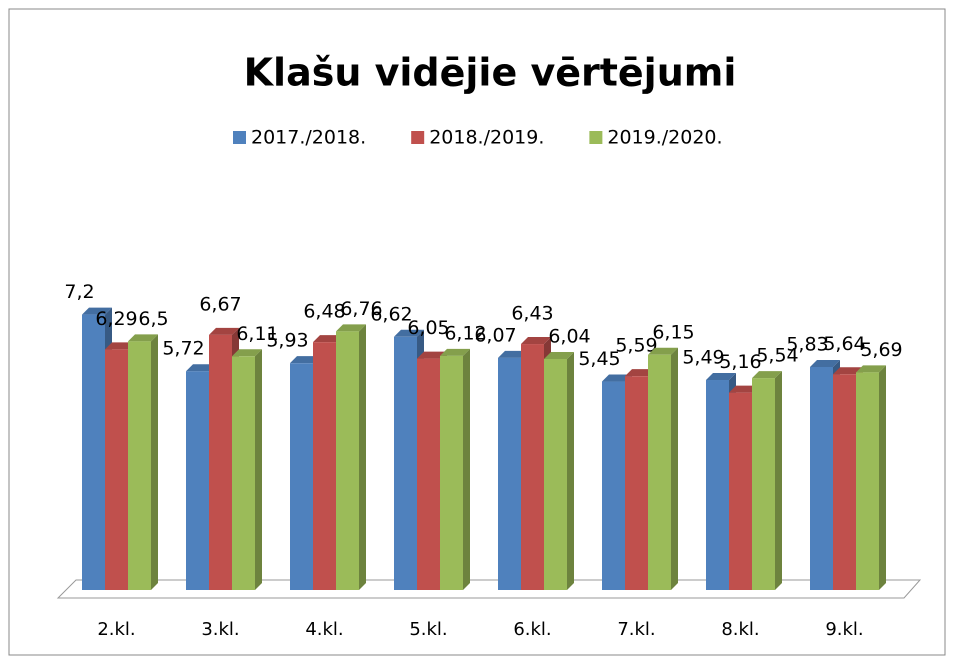 The width and height of the screenshot is (955, 657). What do you see at coordinates (532, 314) in the screenshot?
I see `data-label: 6,43` at bounding box center [532, 314].